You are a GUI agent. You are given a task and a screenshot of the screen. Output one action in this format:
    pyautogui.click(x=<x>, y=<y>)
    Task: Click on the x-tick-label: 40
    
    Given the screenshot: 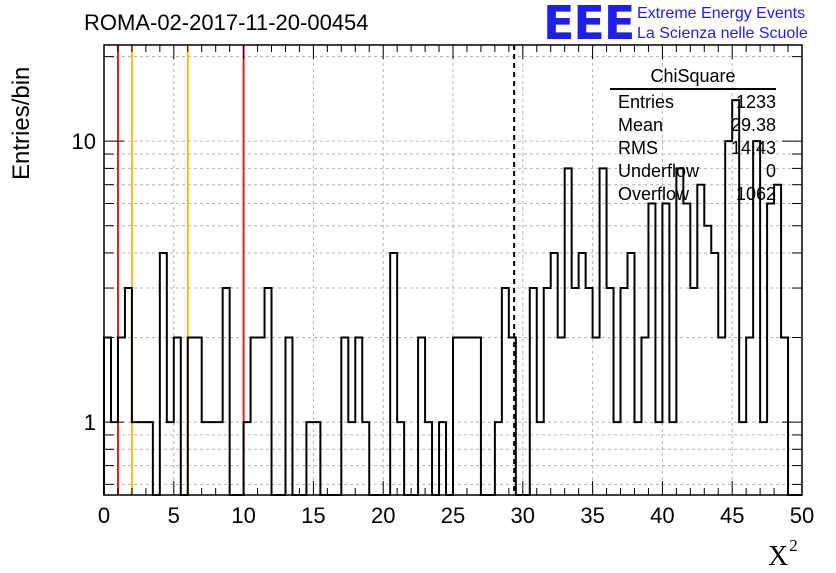 What is the action you would take?
    pyautogui.click(x=662, y=515)
    